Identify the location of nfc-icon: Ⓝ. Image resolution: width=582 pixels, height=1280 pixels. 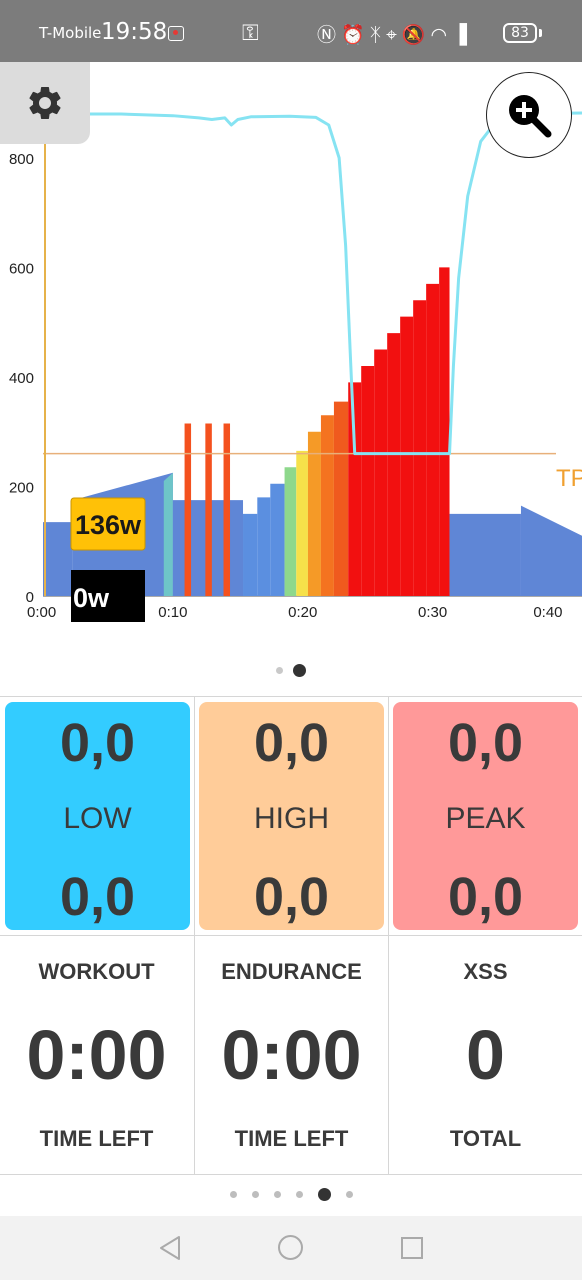
(329, 35).